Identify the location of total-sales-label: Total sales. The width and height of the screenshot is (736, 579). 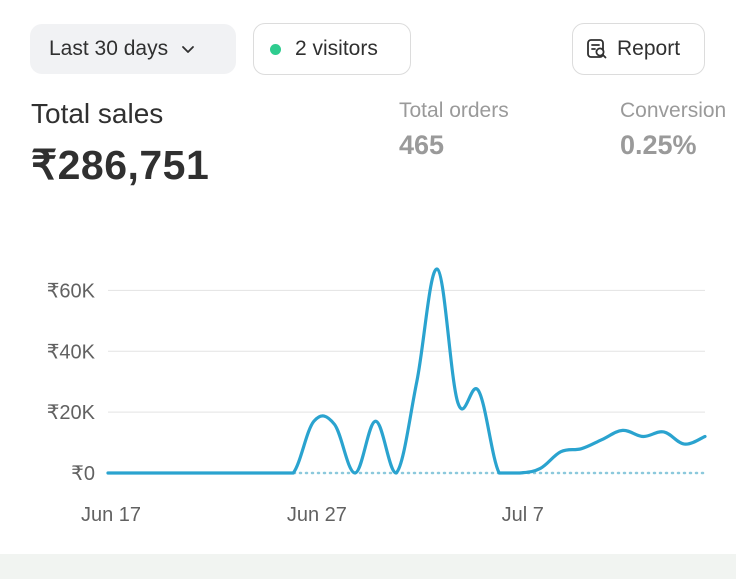
(97, 113).